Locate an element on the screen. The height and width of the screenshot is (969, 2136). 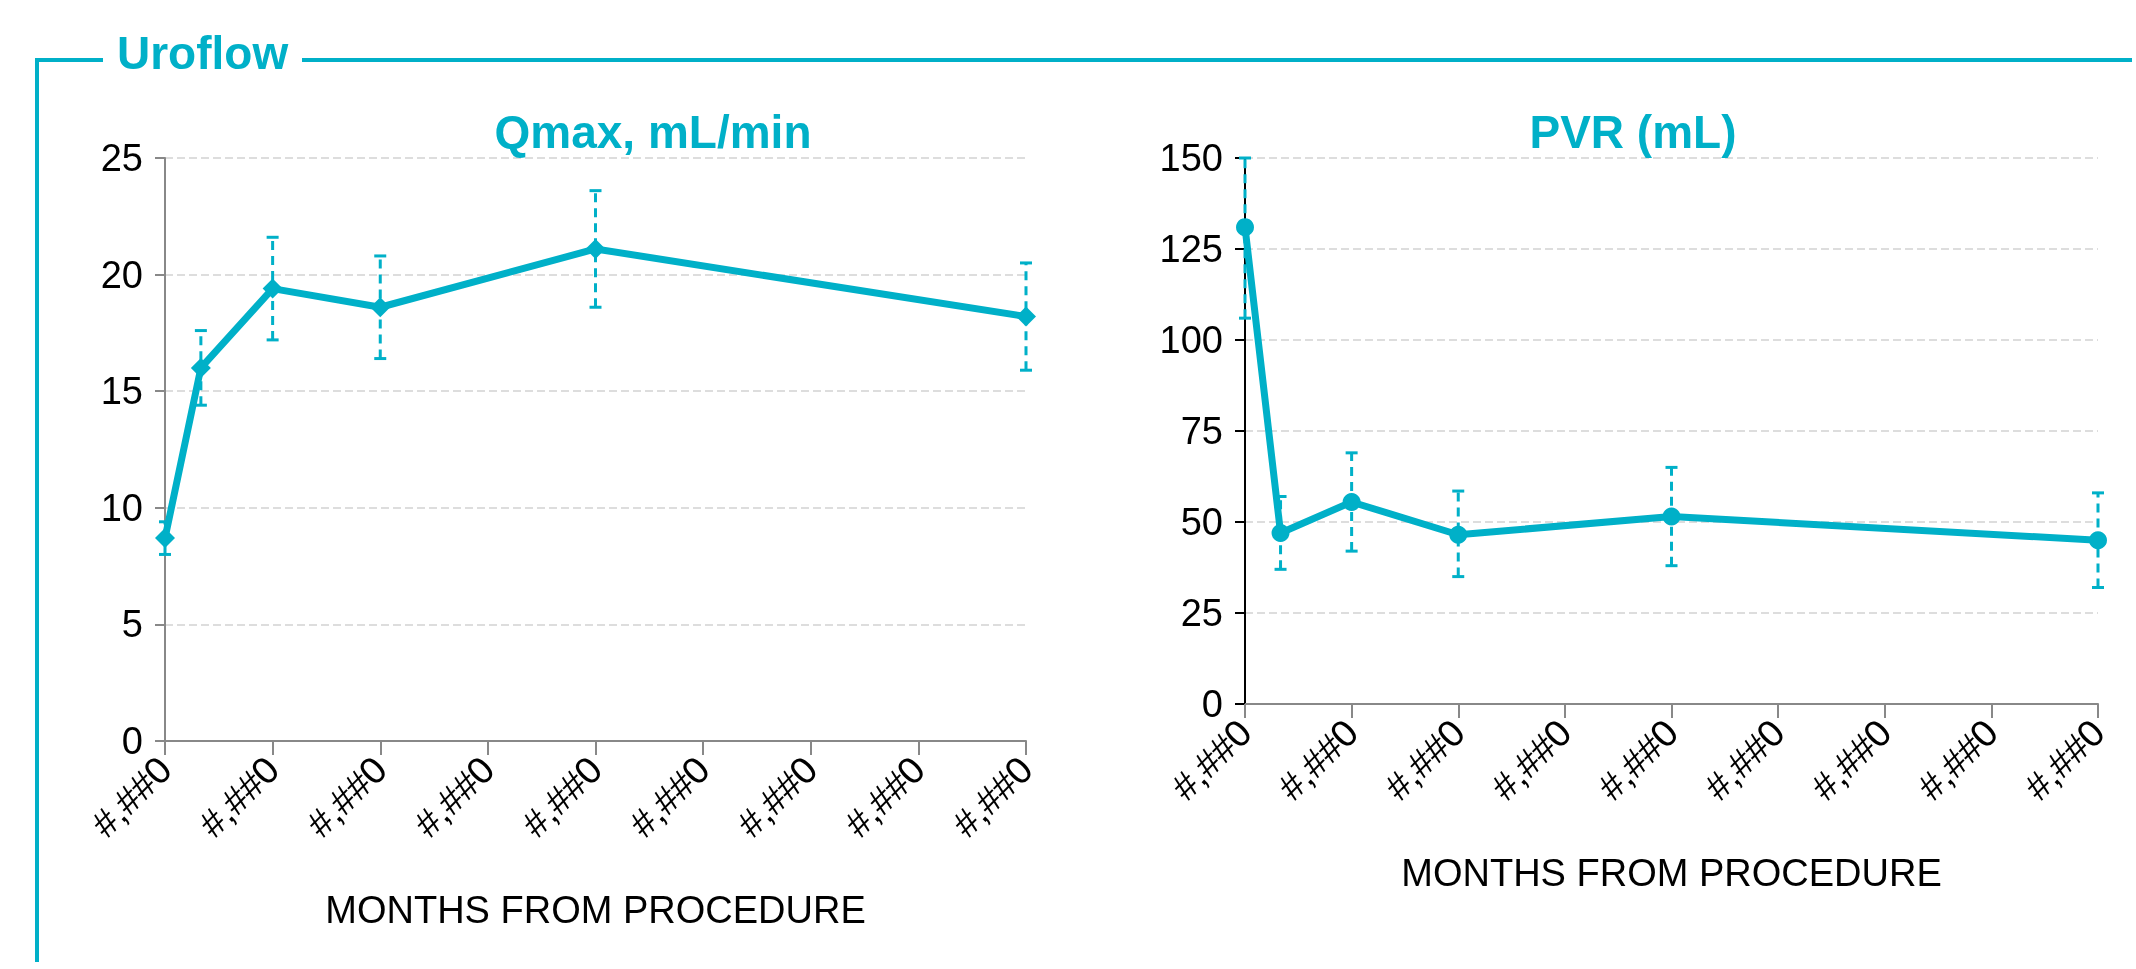
y-tick-label: 20 is located at coordinates (121, 274).